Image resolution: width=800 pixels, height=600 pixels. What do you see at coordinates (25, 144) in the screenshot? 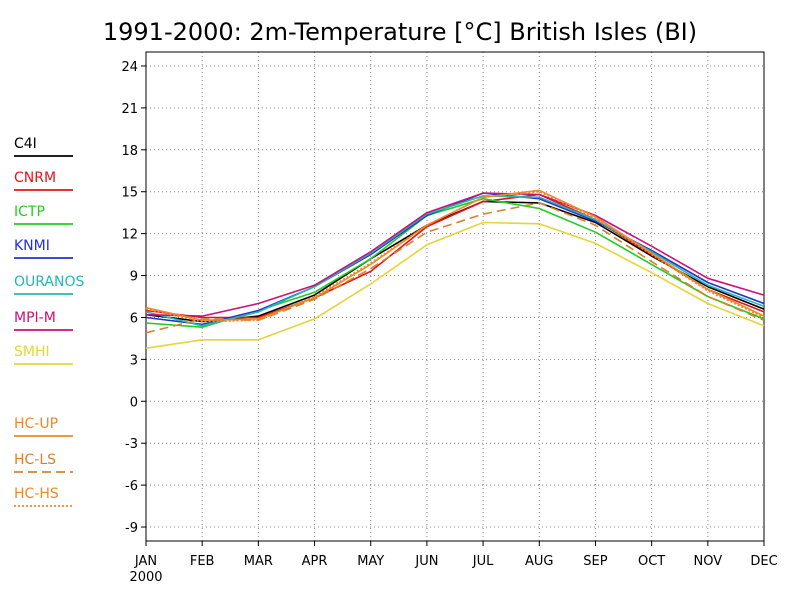
I see `legend-label-c4i: C4I` at bounding box center [25, 144].